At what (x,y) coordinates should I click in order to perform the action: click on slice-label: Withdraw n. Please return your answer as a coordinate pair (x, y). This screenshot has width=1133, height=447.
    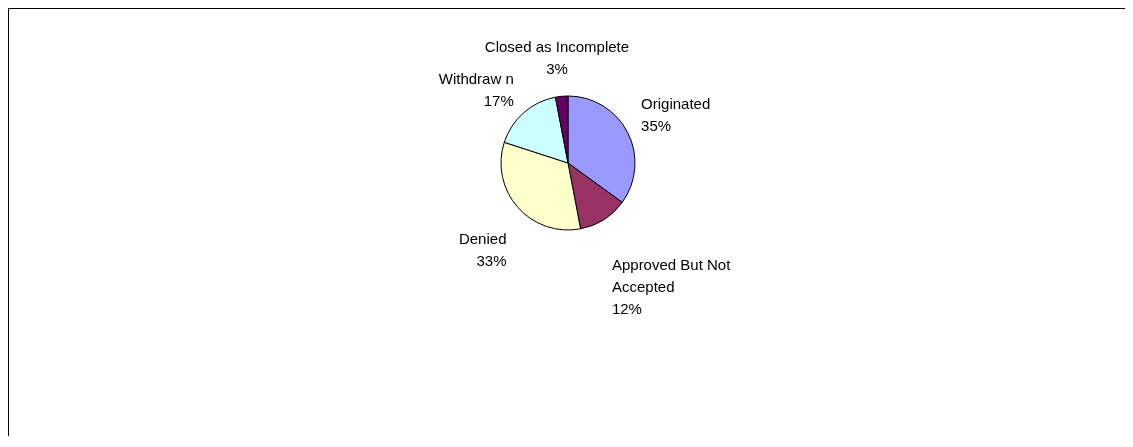
    Looking at the image, I should click on (476, 79).